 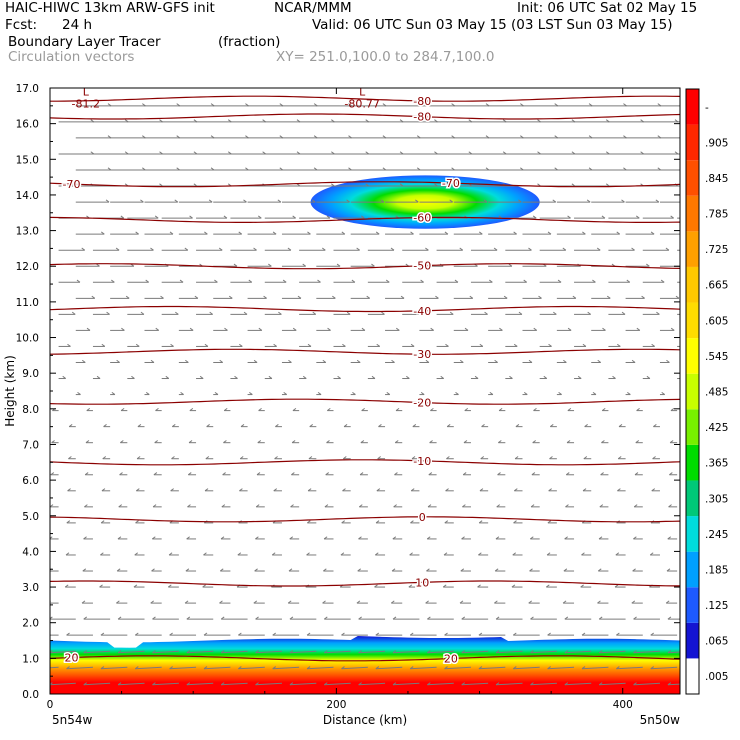 I want to click on minimum-value: -81.2, so click(x=86, y=104).